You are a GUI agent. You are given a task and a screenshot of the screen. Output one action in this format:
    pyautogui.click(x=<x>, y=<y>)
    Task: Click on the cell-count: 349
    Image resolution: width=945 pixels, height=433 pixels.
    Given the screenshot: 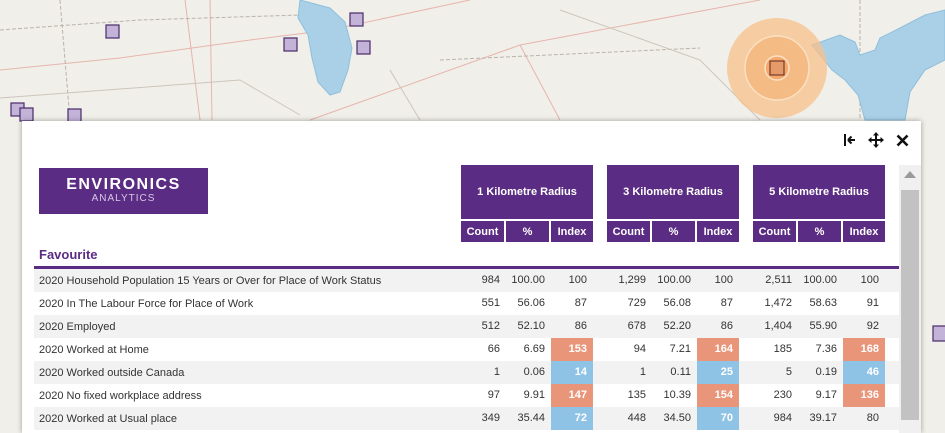 What is the action you would take?
    pyautogui.click(x=490, y=418)
    